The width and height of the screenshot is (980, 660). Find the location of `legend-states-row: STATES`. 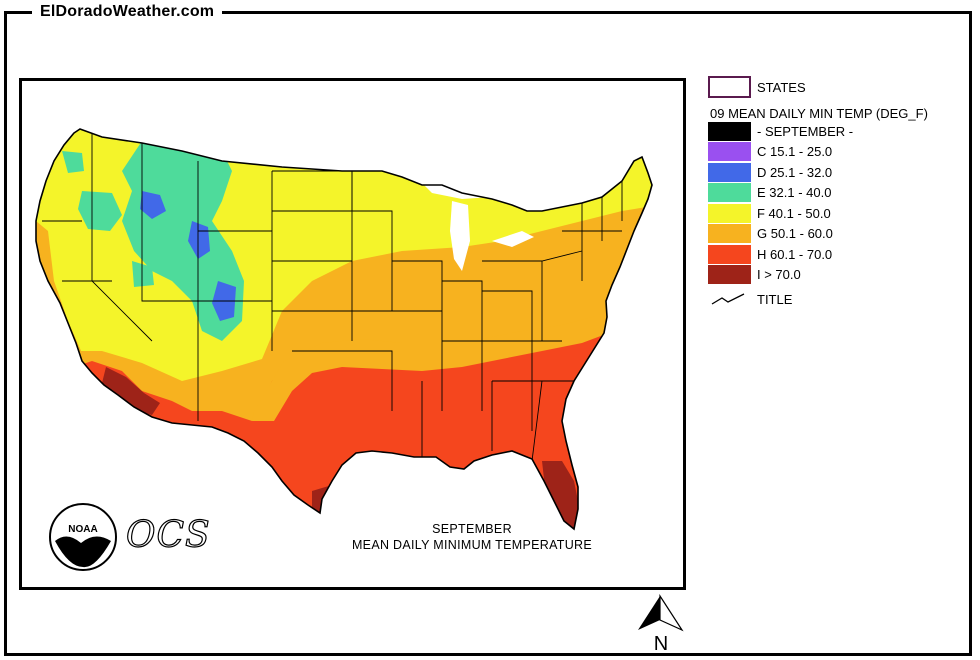

legend-states-row: STATES is located at coordinates (757, 87).